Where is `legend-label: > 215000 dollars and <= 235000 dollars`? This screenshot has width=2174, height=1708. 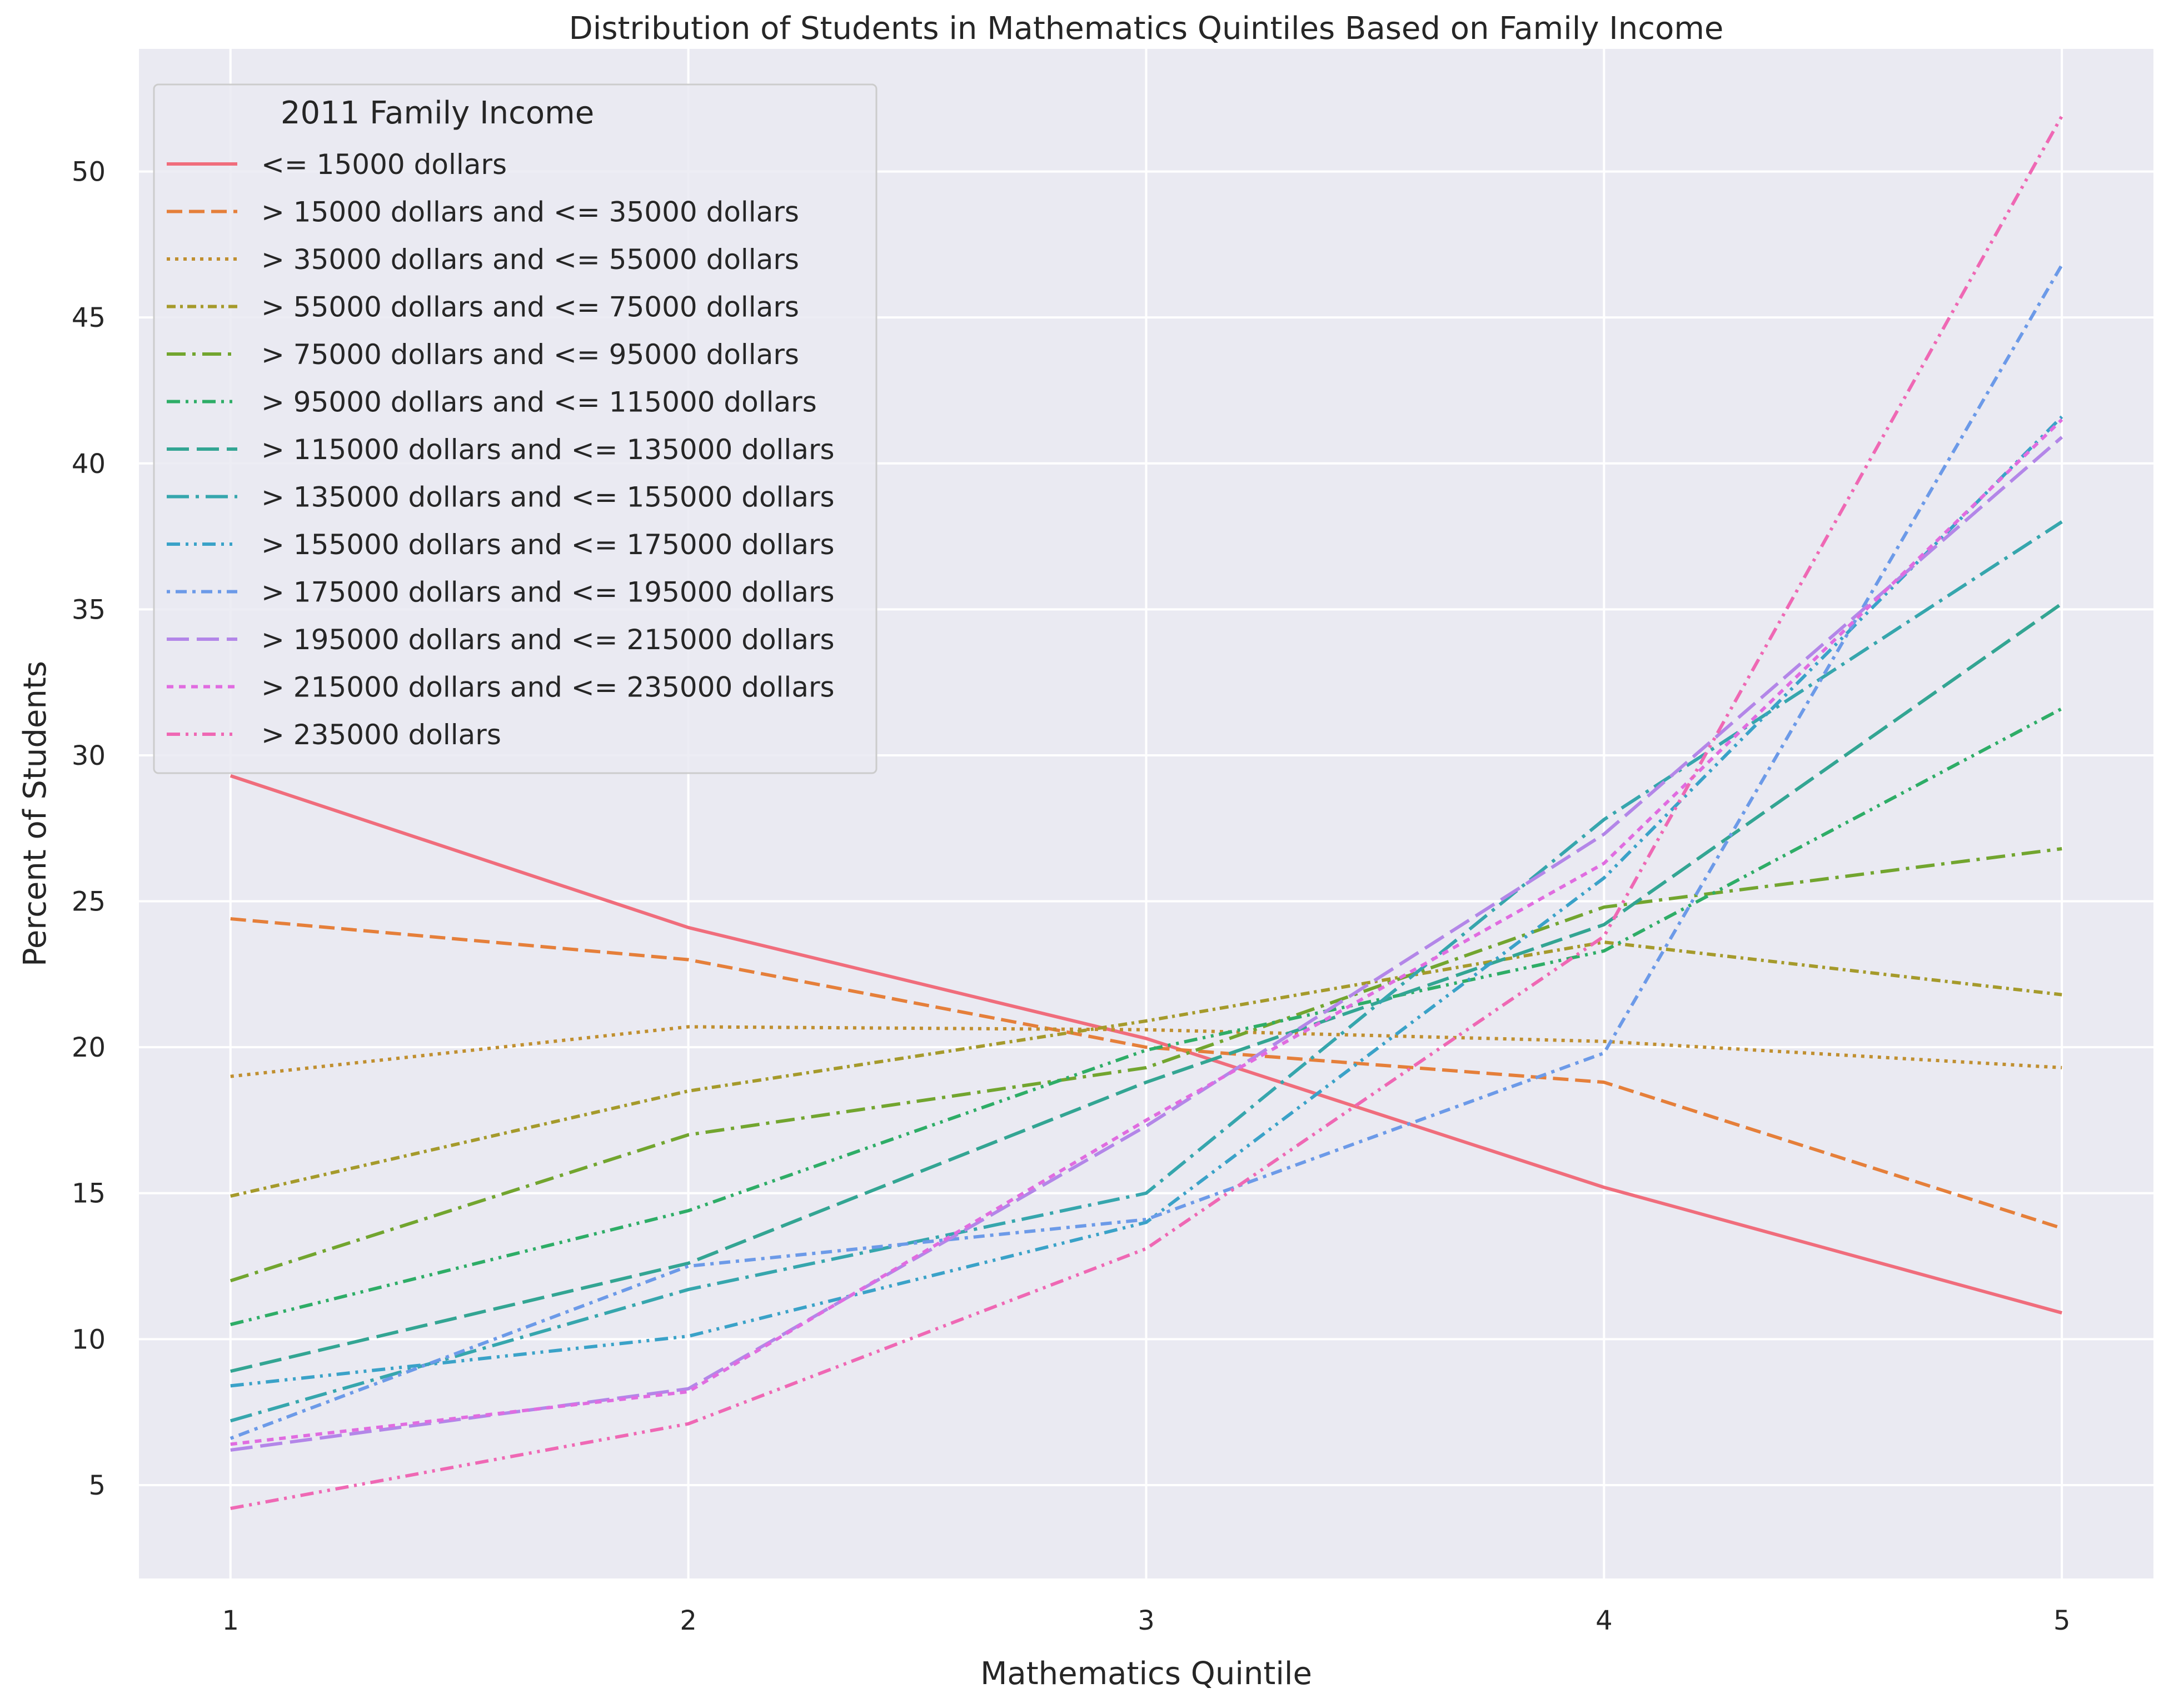
legend-label: > 215000 dollars and <= 235000 dollars is located at coordinates (548, 687).